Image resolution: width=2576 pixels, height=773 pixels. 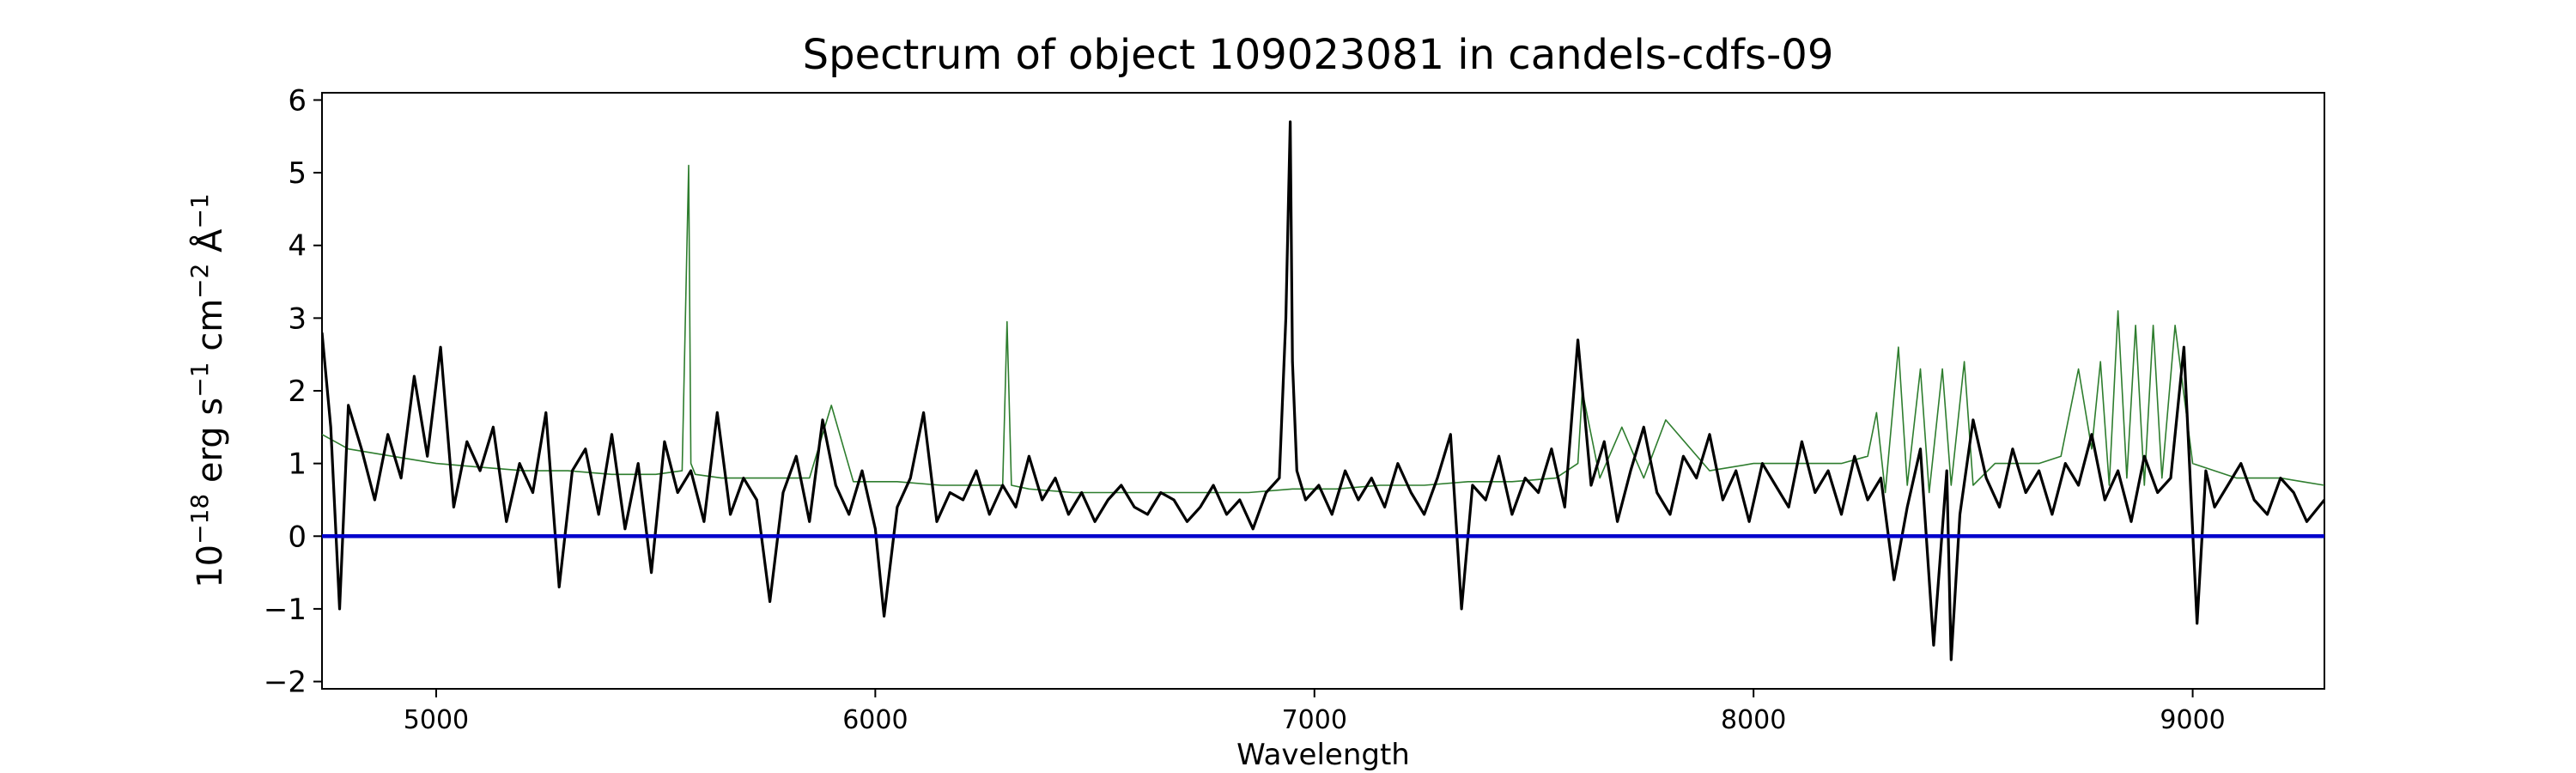 I want to click on y-tick-label: −1, so click(x=285, y=610).